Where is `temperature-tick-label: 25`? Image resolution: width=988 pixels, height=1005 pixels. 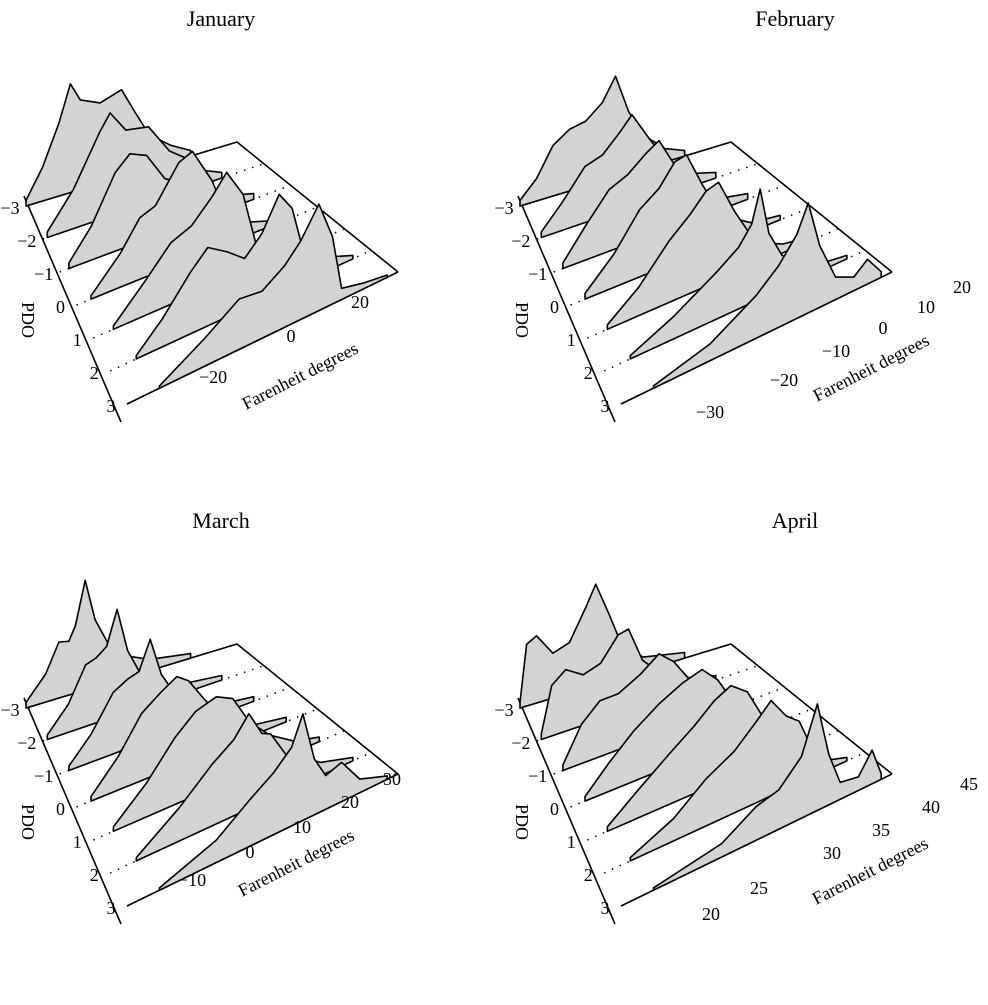 temperature-tick-label: 25 is located at coordinates (759, 888).